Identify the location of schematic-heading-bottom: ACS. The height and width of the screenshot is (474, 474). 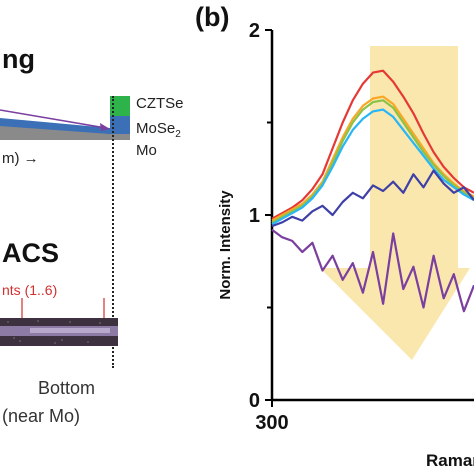
(31, 253).